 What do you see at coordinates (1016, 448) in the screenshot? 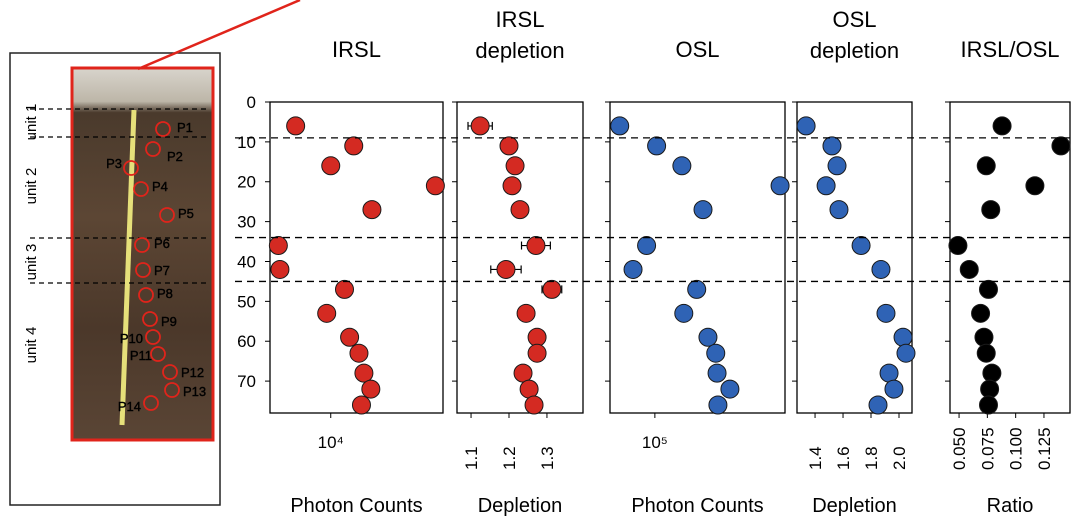
I see `x-tick-label: 0.100` at bounding box center [1016, 448].